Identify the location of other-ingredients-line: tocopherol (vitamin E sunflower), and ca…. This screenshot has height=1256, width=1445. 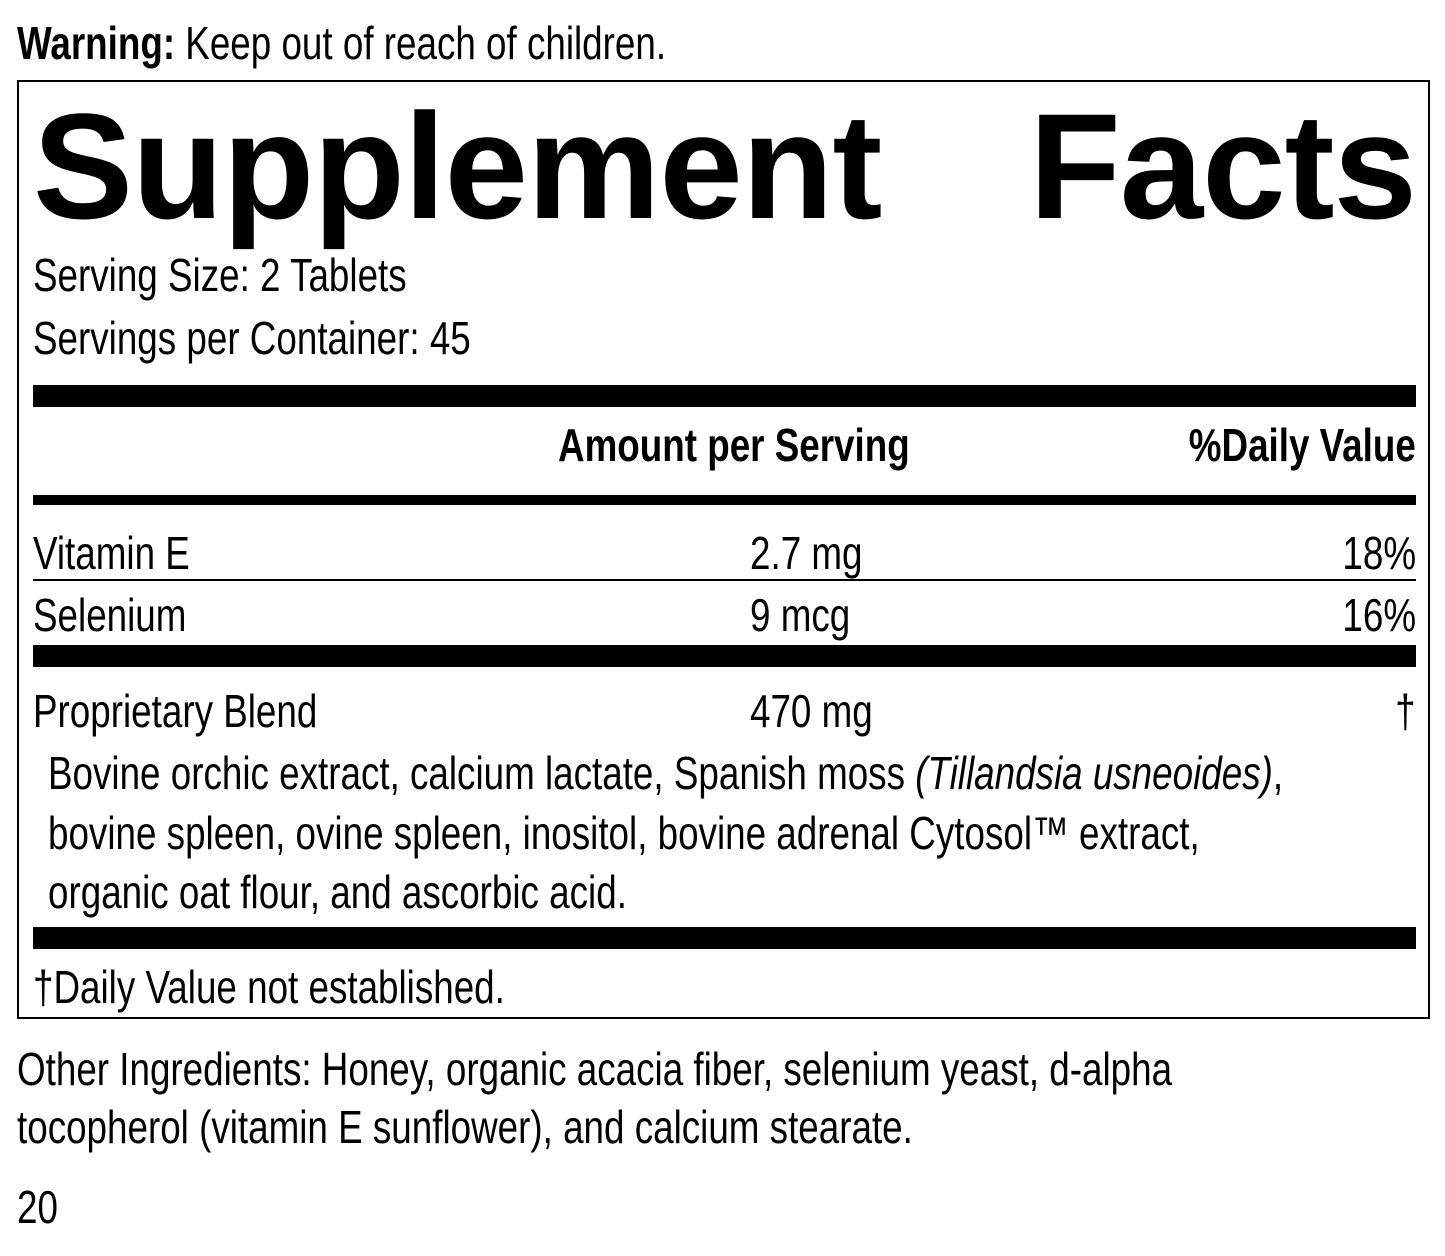
(465, 1127).